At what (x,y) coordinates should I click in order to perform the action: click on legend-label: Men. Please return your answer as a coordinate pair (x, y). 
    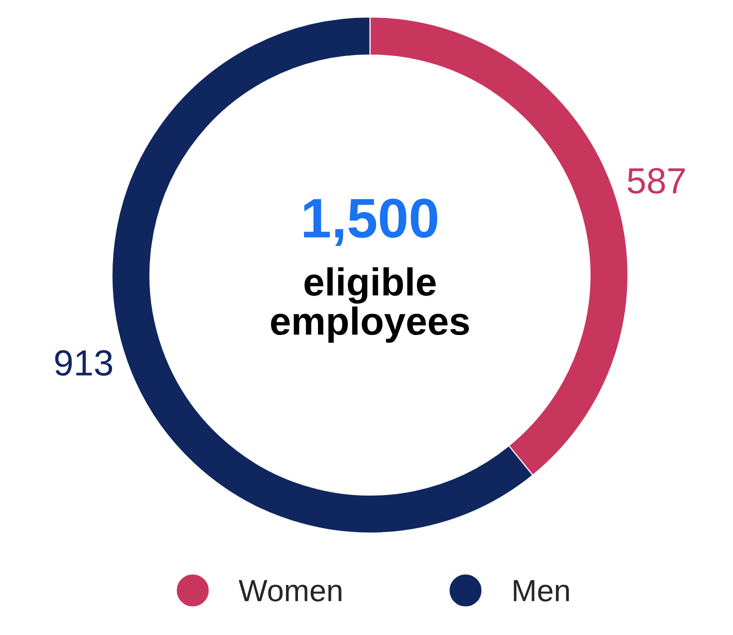
    Looking at the image, I should click on (541, 591).